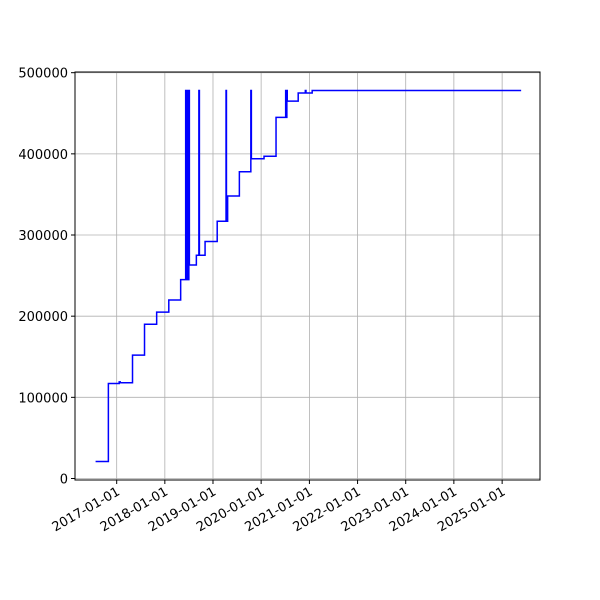 This screenshot has height=600, width=600. Describe the element at coordinates (64, 479) in the screenshot. I see `y-tick-label: 0` at that location.